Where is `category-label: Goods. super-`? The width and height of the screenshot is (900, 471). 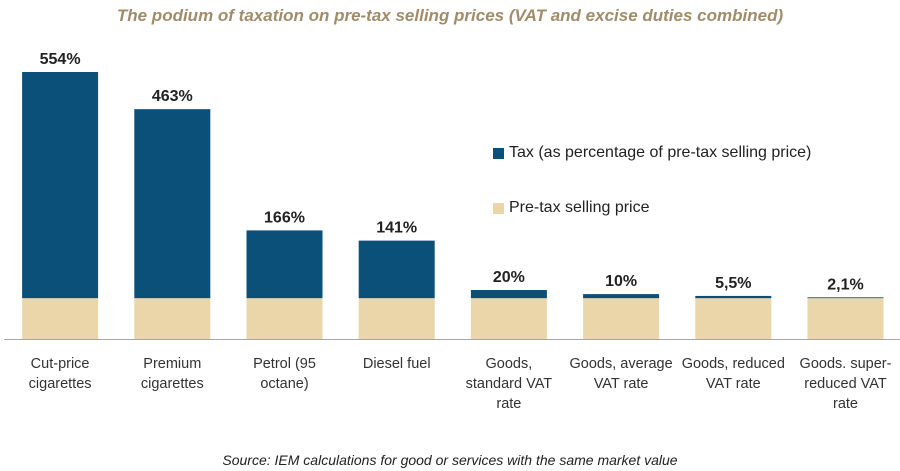 category-label: Goods. super- is located at coordinates (846, 364).